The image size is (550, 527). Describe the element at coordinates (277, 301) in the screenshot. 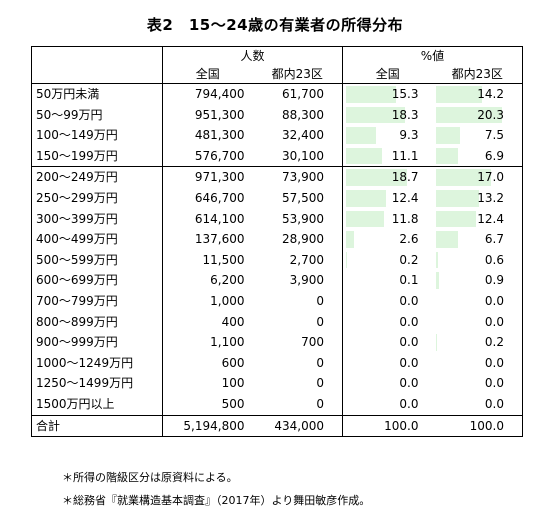

I see `table-row: 700〜799万円 1,000 0 0.0 0.0` at that location.